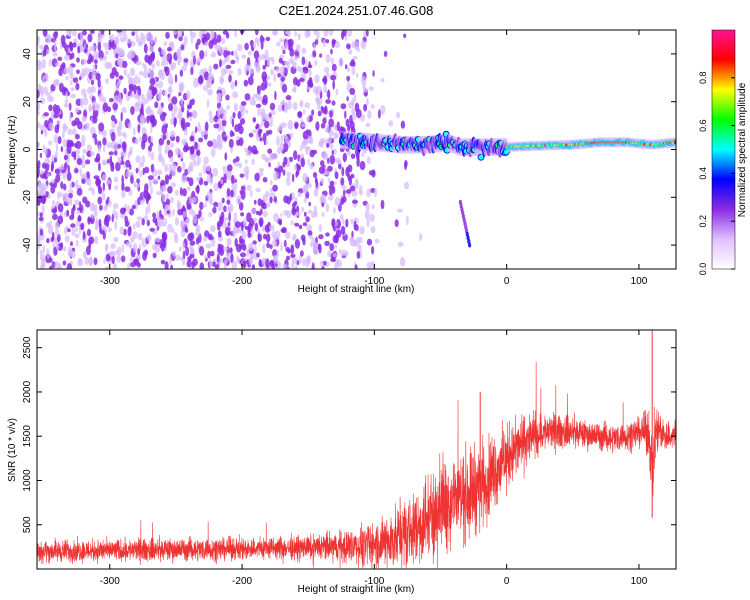 This screenshot has width=750, height=600. What do you see at coordinates (463, 213) in the screenshot?
I see `secondary-streak-mark` at bounding box center [463, 213].